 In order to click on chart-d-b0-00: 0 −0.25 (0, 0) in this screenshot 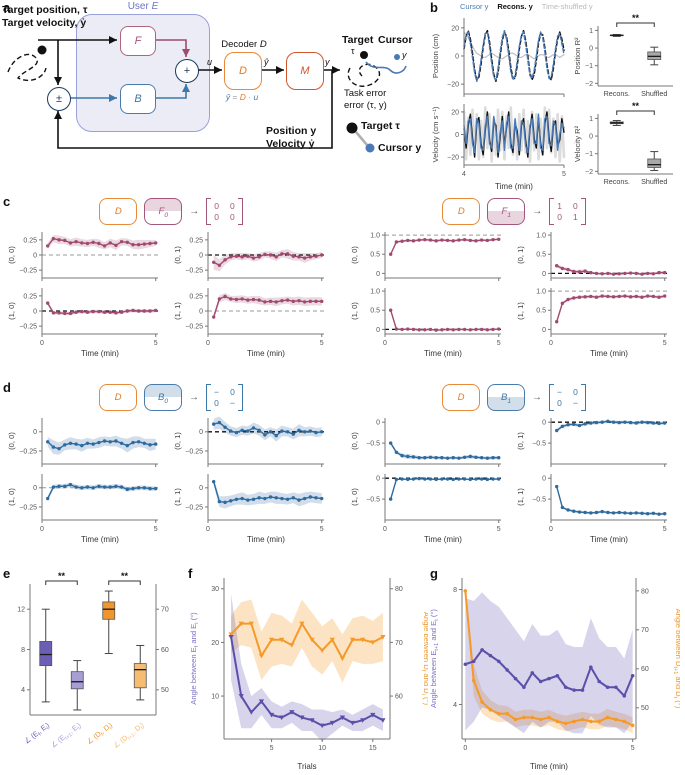, I will do `click(89, 442)`.